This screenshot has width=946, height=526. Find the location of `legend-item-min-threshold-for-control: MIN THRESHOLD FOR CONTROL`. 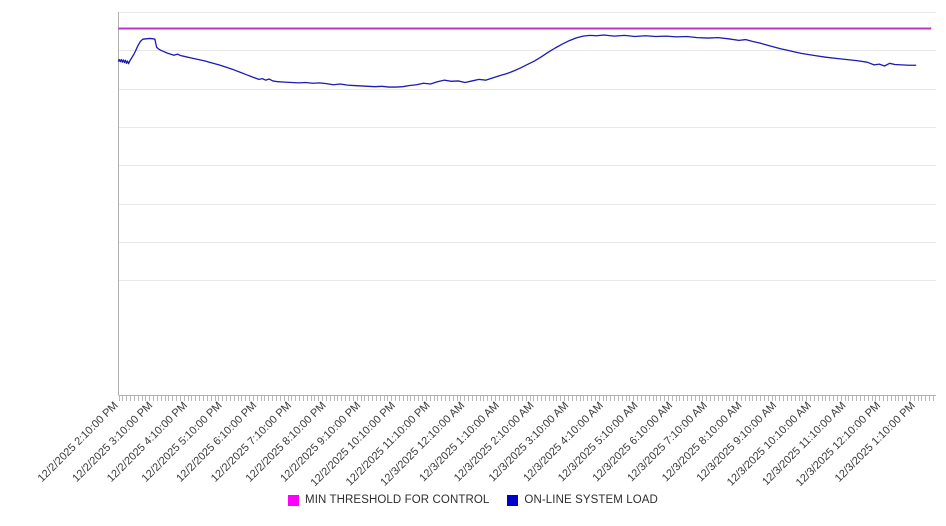

legend-item-min-threshold-for-control: MIN THRESHOLD FOR CONTROL is located at coordinates (388, 500).